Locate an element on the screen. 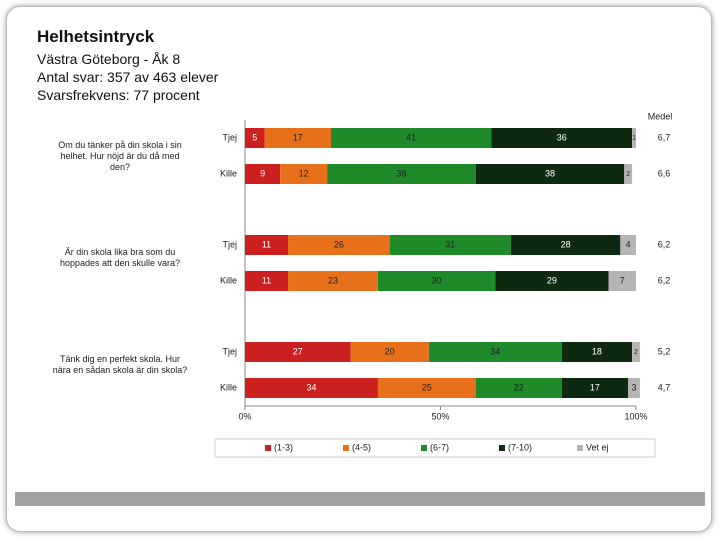 The image size is (720, 540). subtitle: Svarsfrekvens: 77 procent is located at coordinates (118, 95).